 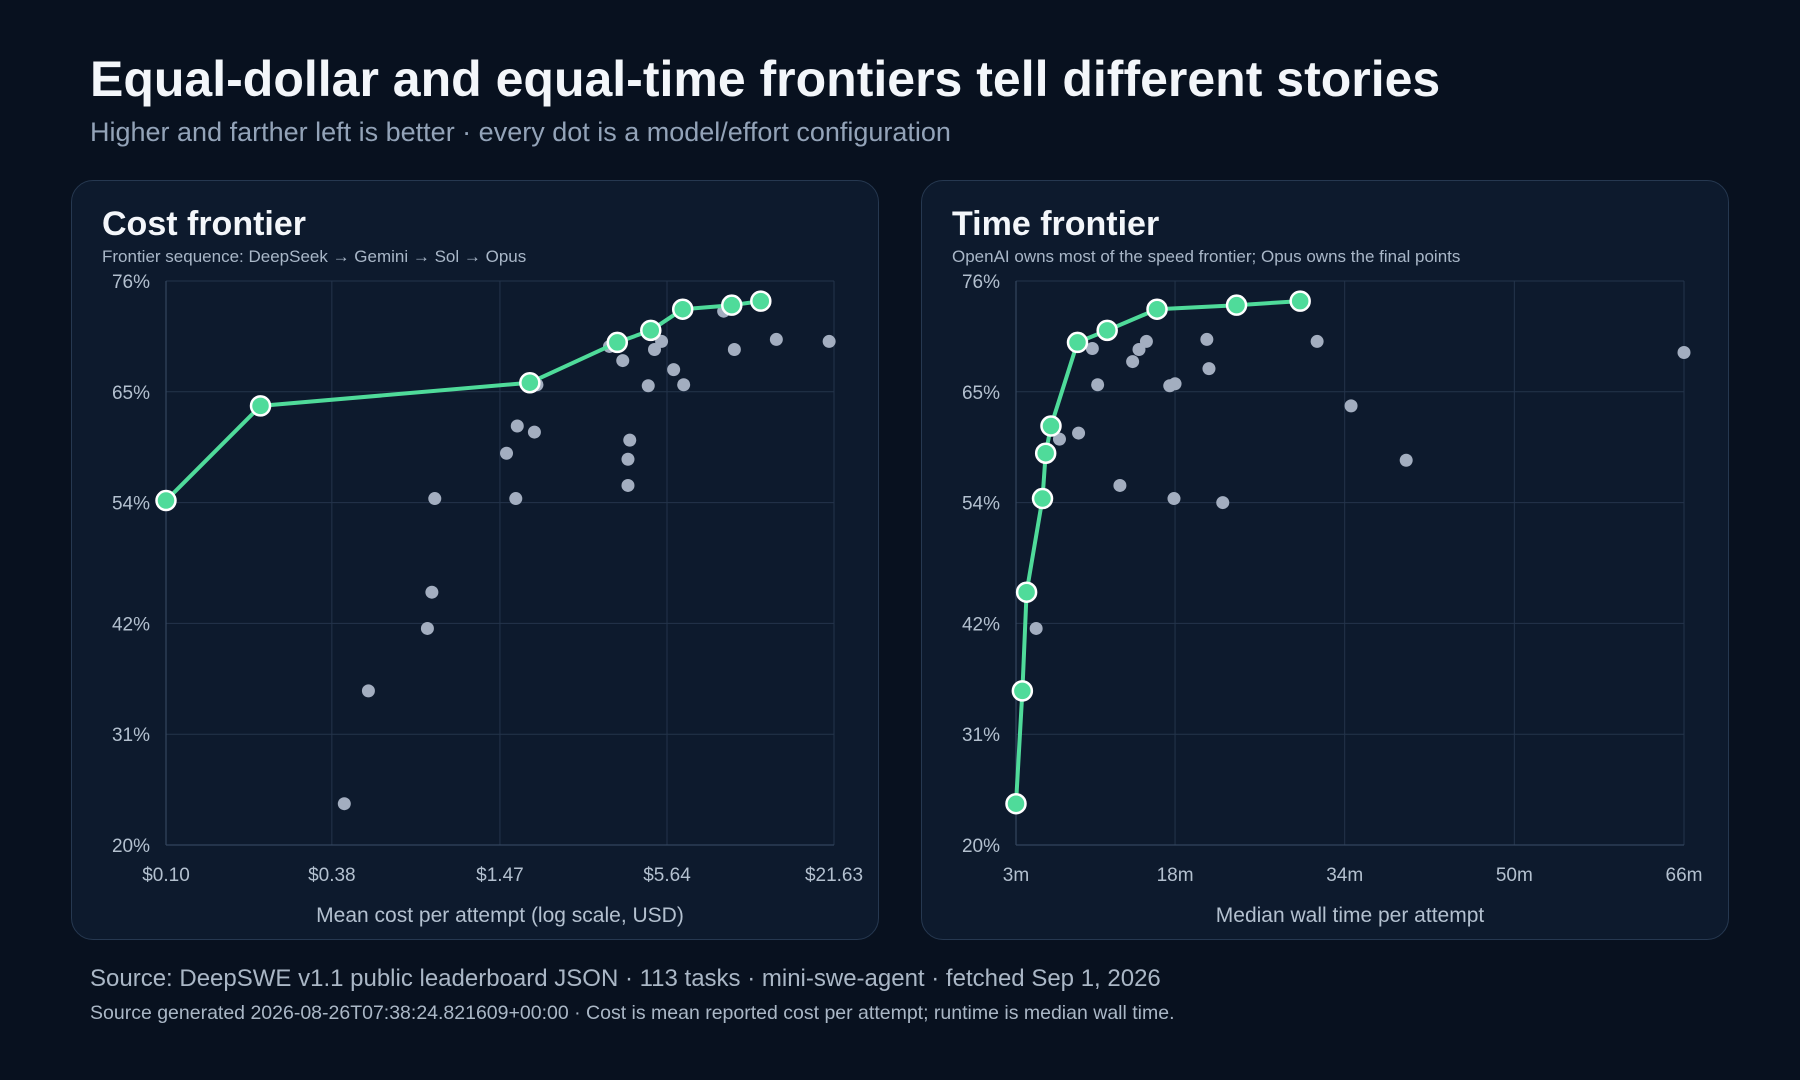 I want to click on x-axis-label: Mean cost per attempt (log scale, USD), so click(x=500, y=915).